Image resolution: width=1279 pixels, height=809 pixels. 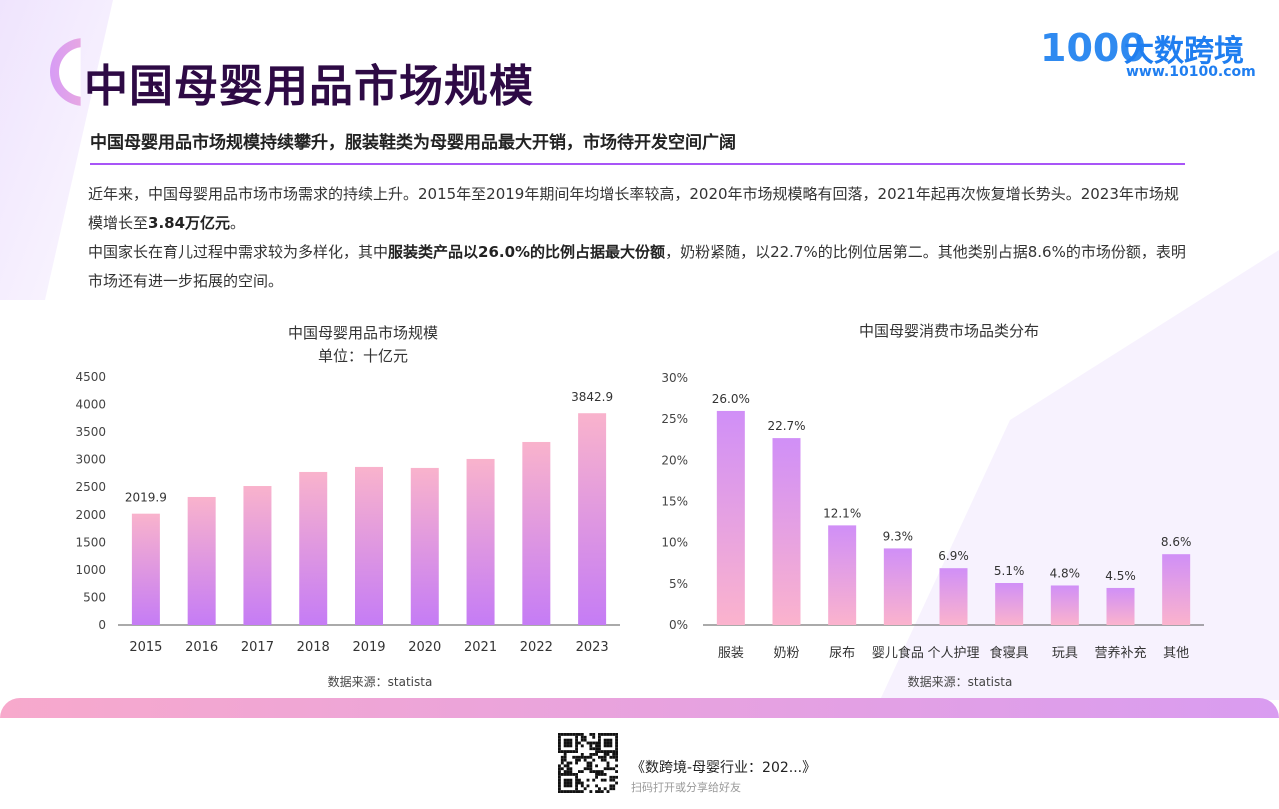 I want to click on y-tick-label: 0, so click(x=102, y=625).